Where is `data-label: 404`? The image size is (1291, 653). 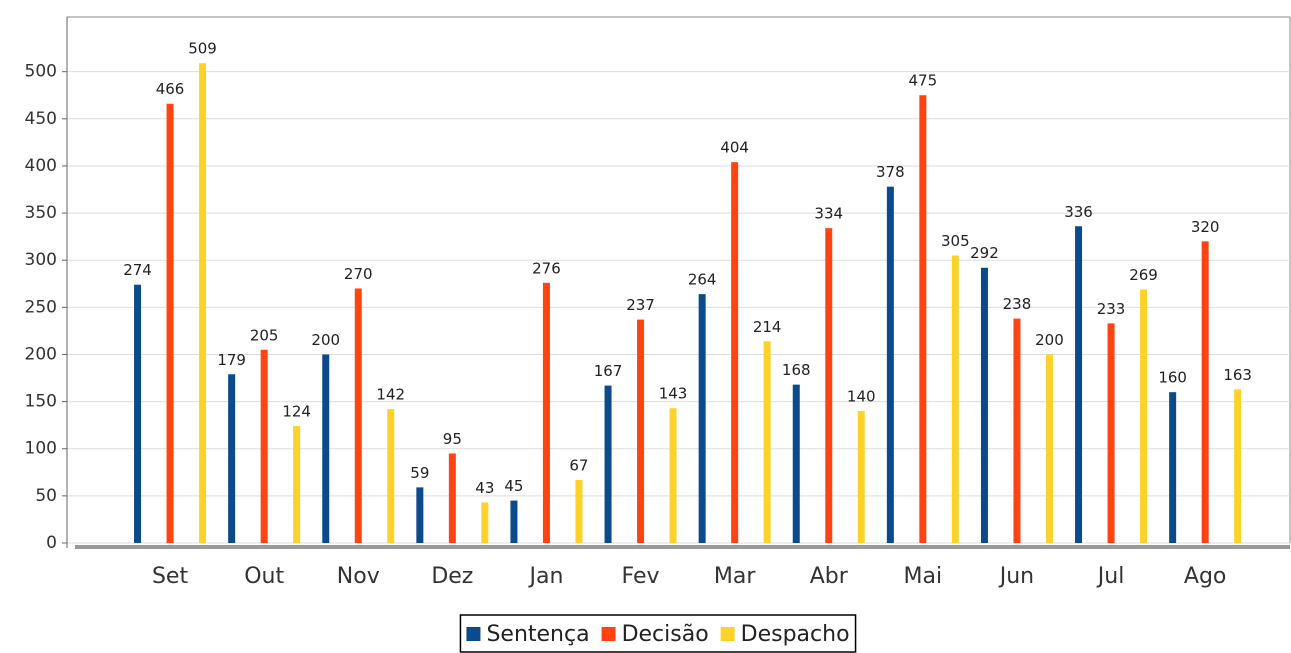 data-label: 404 is located at coordinates (734, 148).